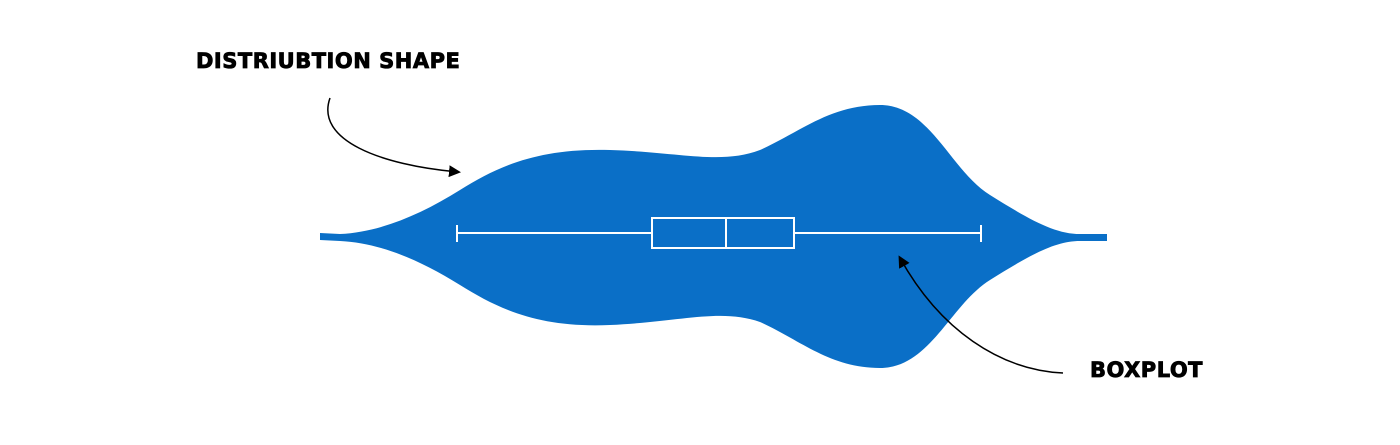  Describe the element at coordinates (328, 61) in the screenshot. I see `distribution-shape-label: DISTRIUBTION SHAPE` at that location.